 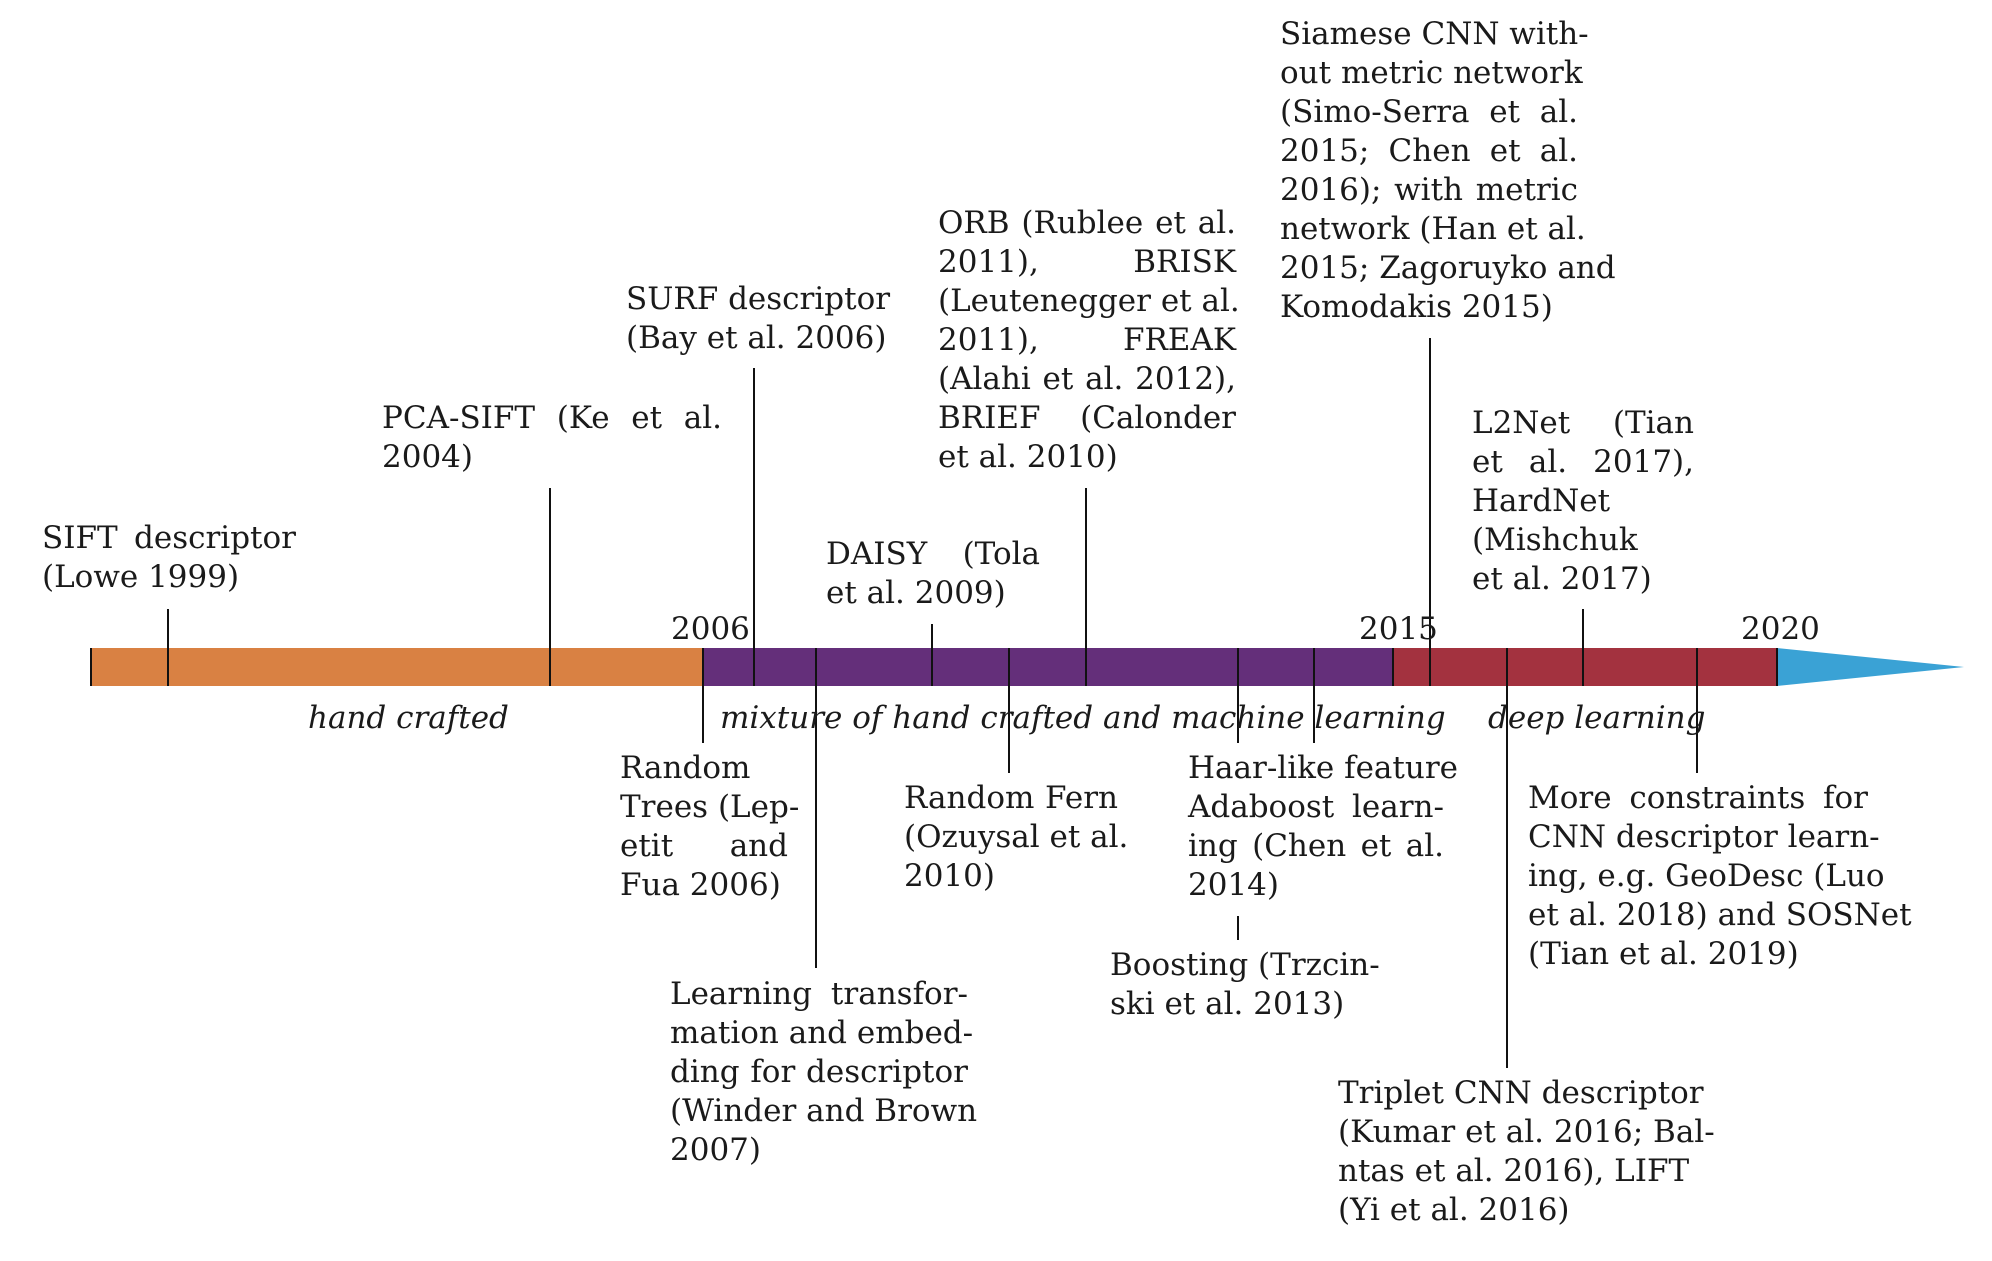 I want to click on entry-line: (Alahi et al. 2012),, so click(x=1087, y=379).